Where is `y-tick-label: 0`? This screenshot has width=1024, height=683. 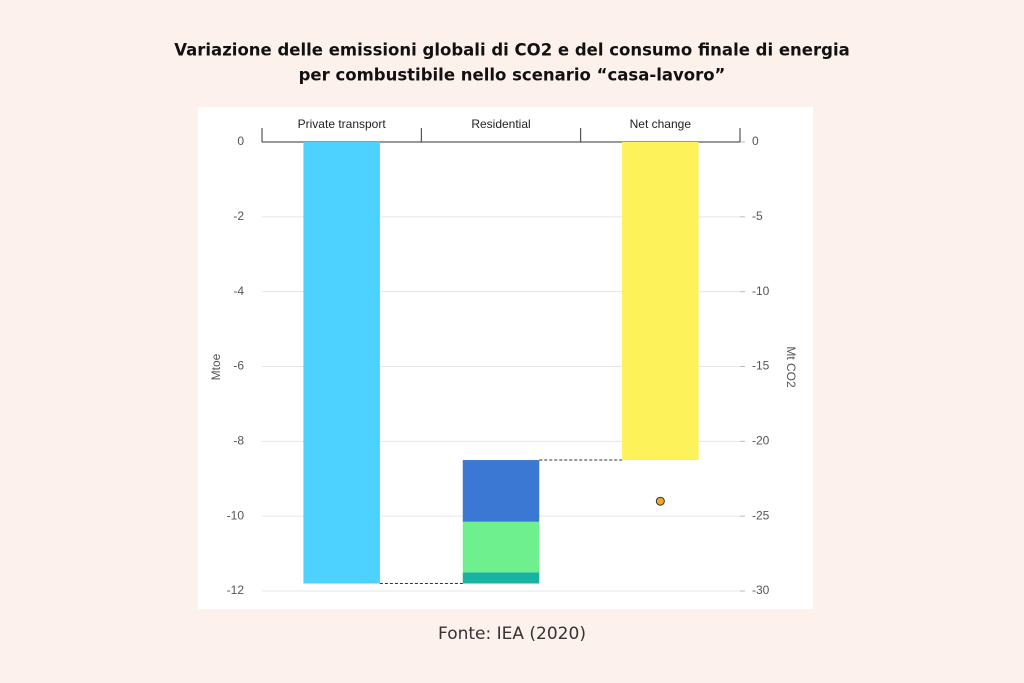 y-tick-label: 0 is located at coordinates (240, 141).